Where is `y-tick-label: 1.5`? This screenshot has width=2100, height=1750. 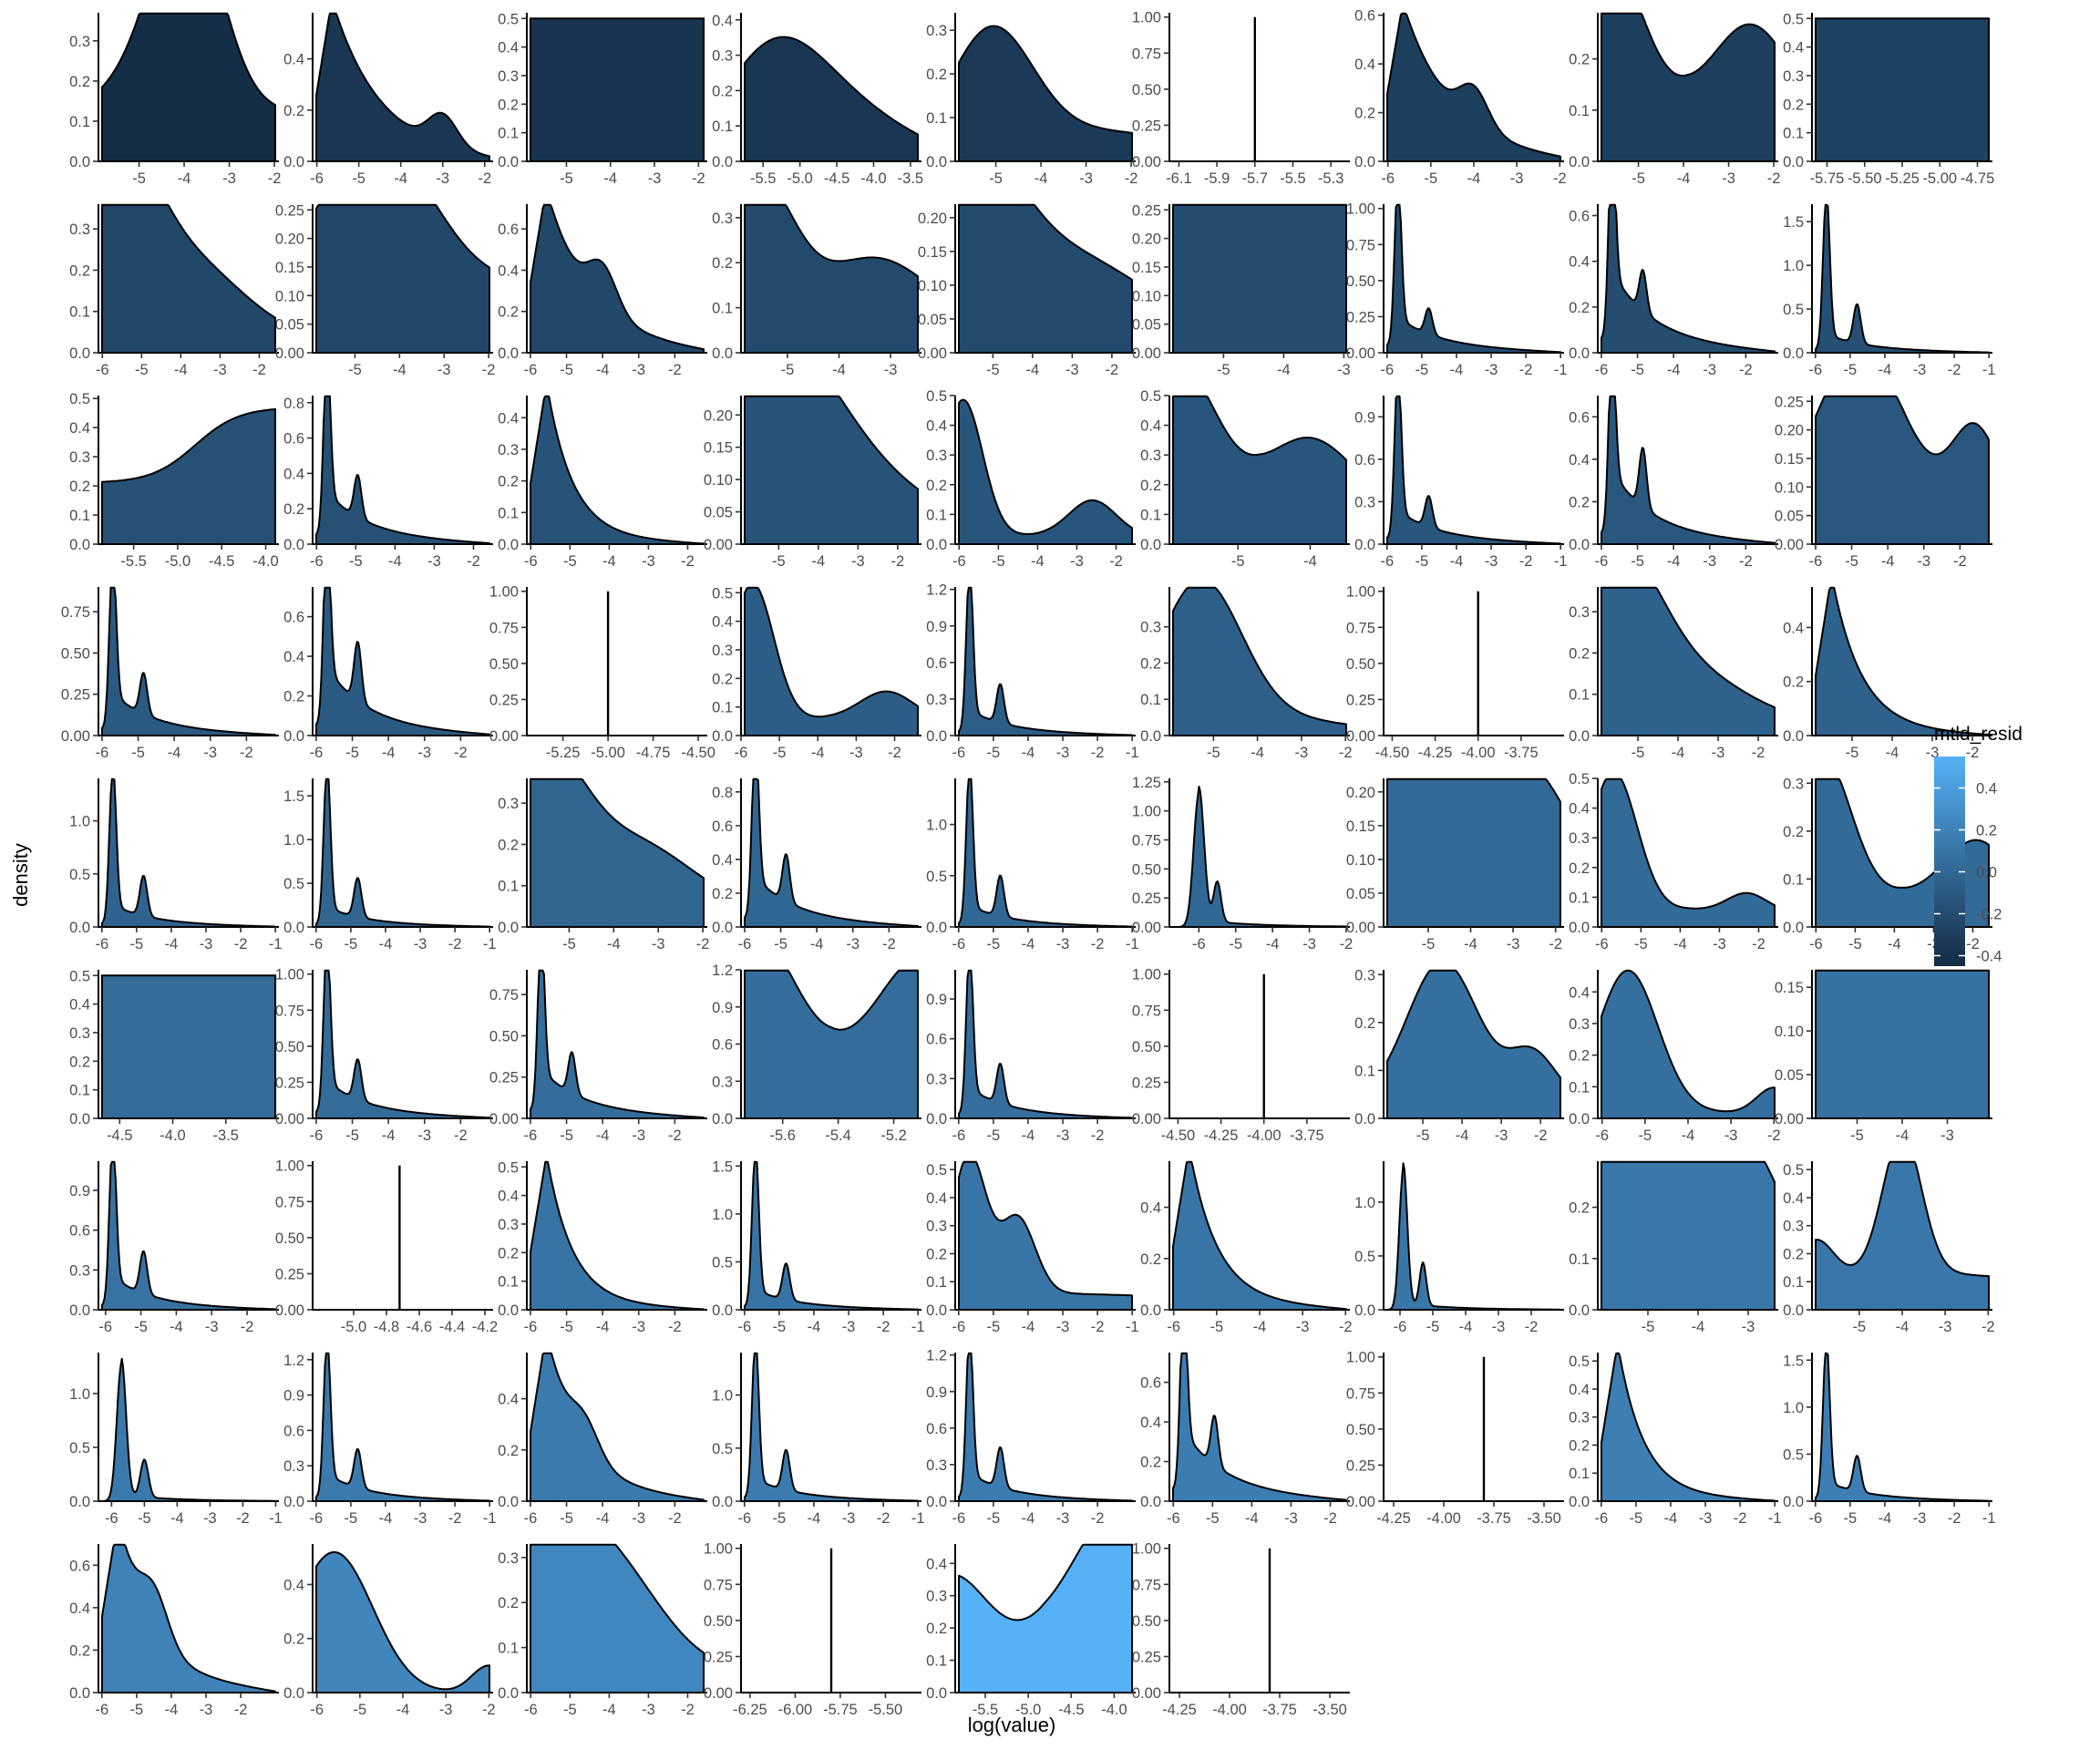
y-tick-label: 1.5 is located at coordinates (294, 797).